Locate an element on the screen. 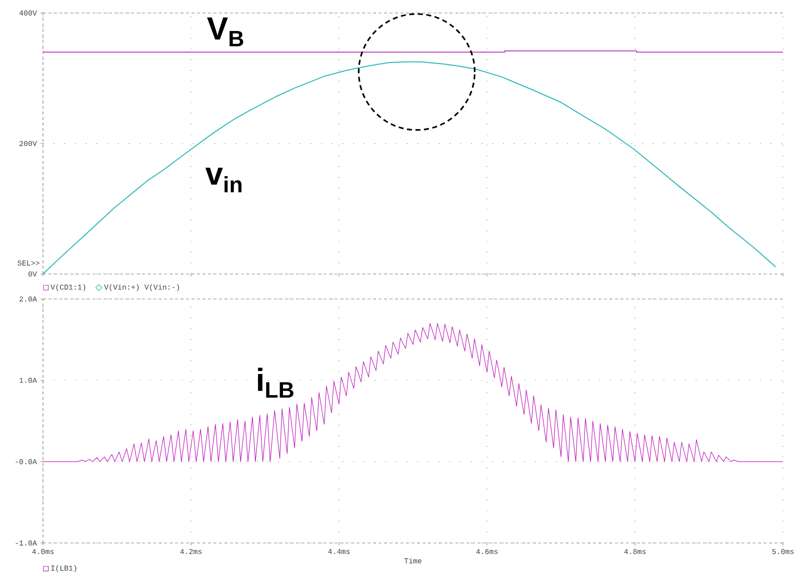  annotation: V$_{B}$ is located at coordinates (225, 32).